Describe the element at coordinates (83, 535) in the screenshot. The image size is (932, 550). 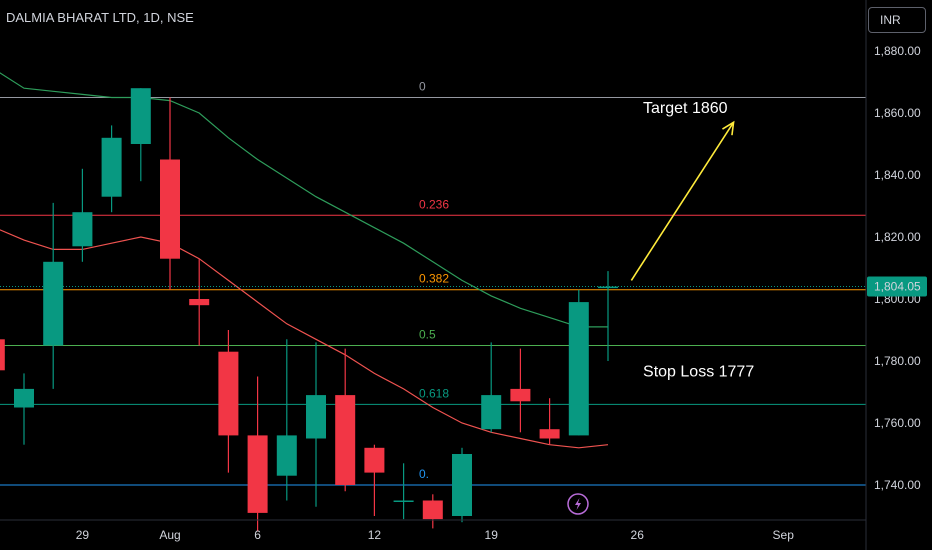
I see `time-tick-label: 29` at that location.